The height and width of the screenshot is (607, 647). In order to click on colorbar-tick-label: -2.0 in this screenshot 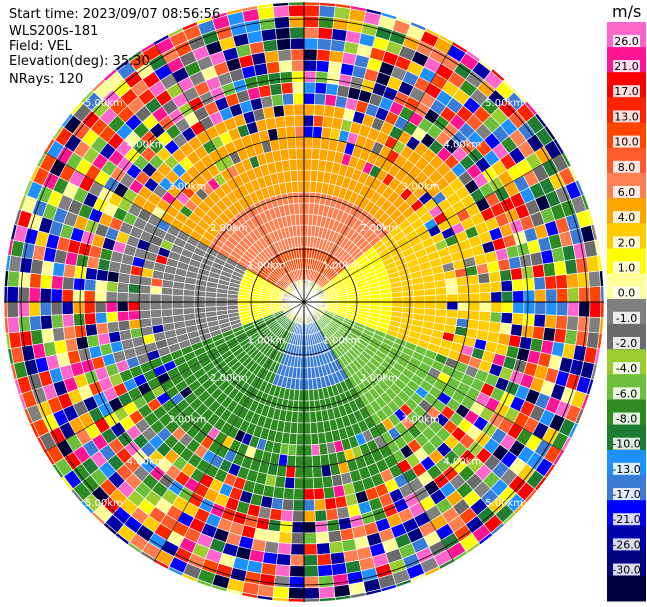, I will do `click(626, 343)`.